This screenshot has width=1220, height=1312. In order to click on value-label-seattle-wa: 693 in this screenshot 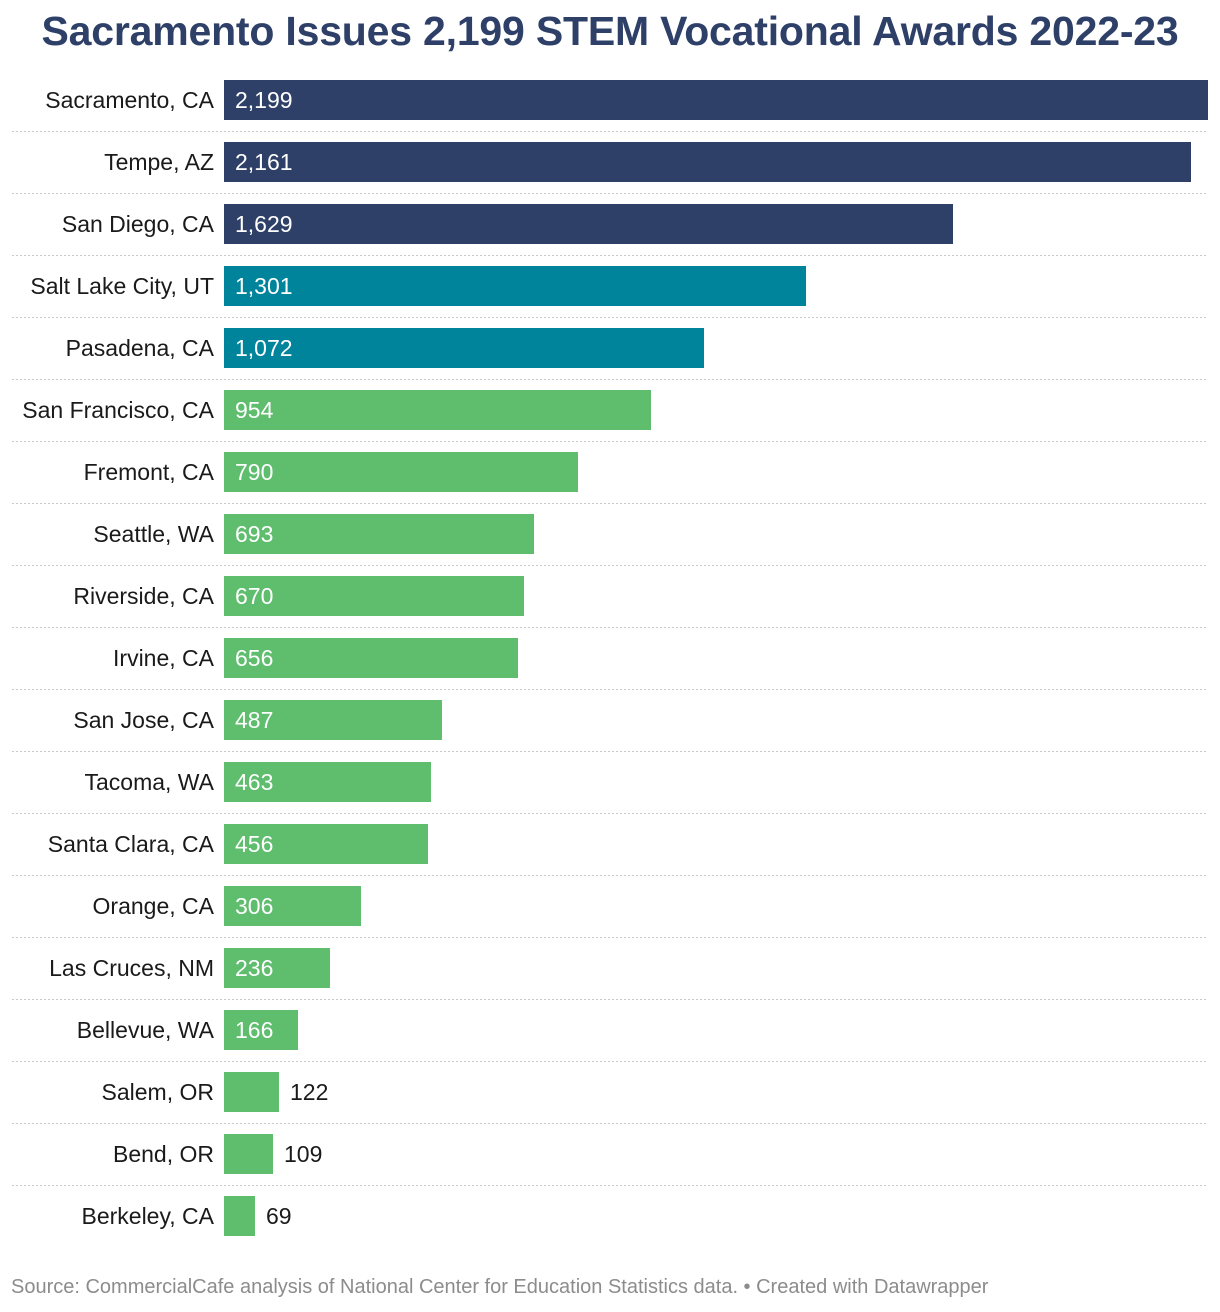, I will do `click(254, 534)`.